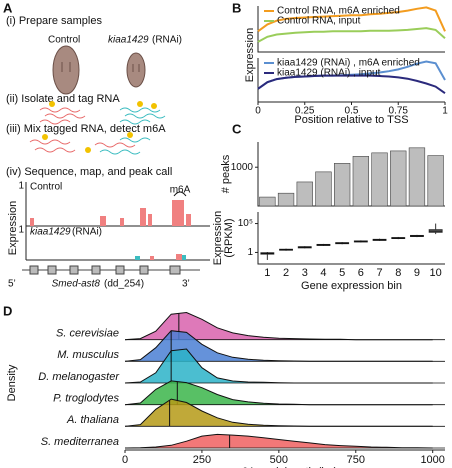  What do you see at coordinates (124, 284) in the screenshot?
I see `gene-id: (dd_254)` at bounding box center [124, 284].